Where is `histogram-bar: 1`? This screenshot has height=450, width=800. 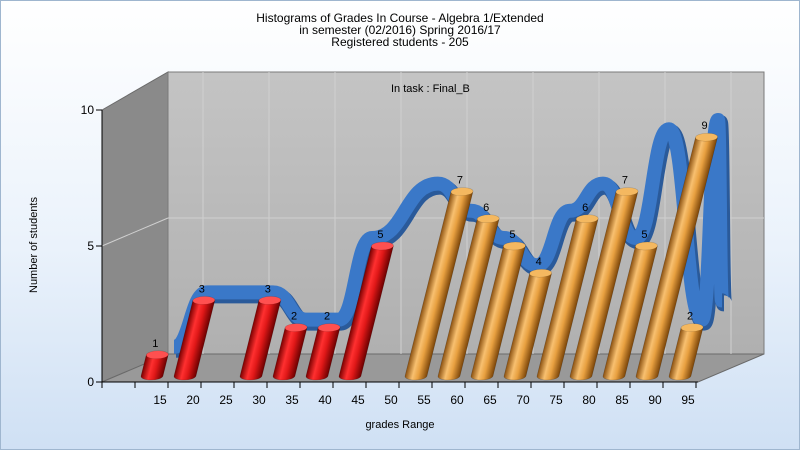 histogram-bar: 1 is located at coordinates (154, 359).